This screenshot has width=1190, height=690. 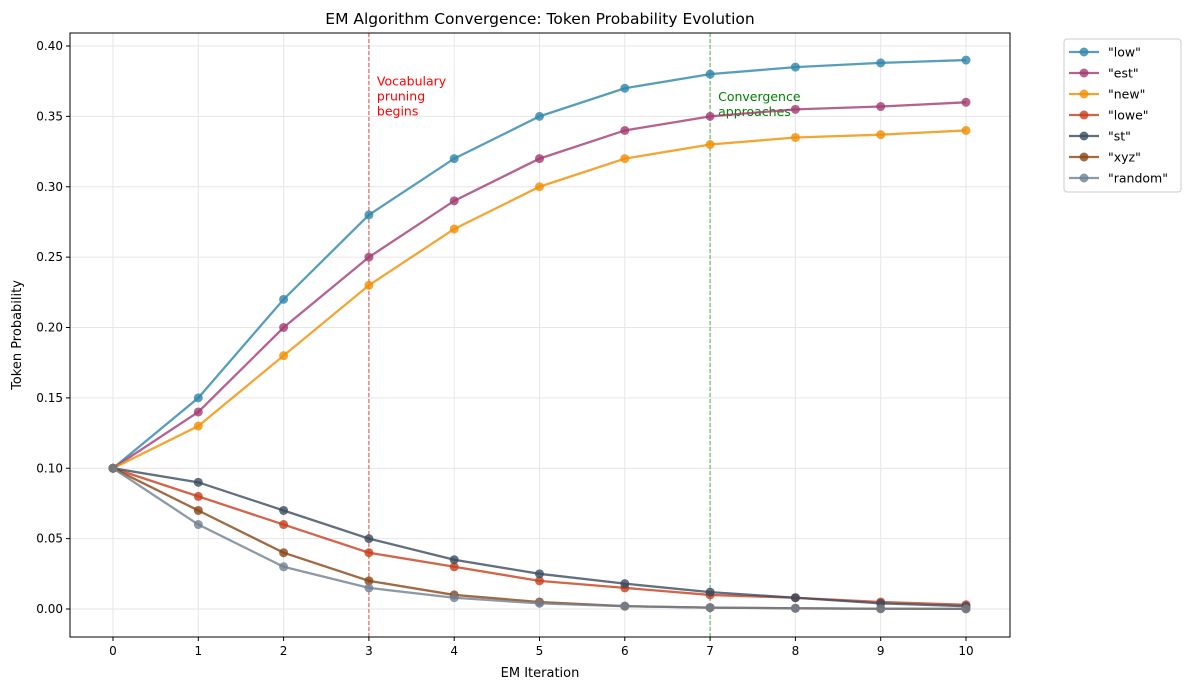 I want to click on y-tick-label: 0.30, so click(x=49, y=187).